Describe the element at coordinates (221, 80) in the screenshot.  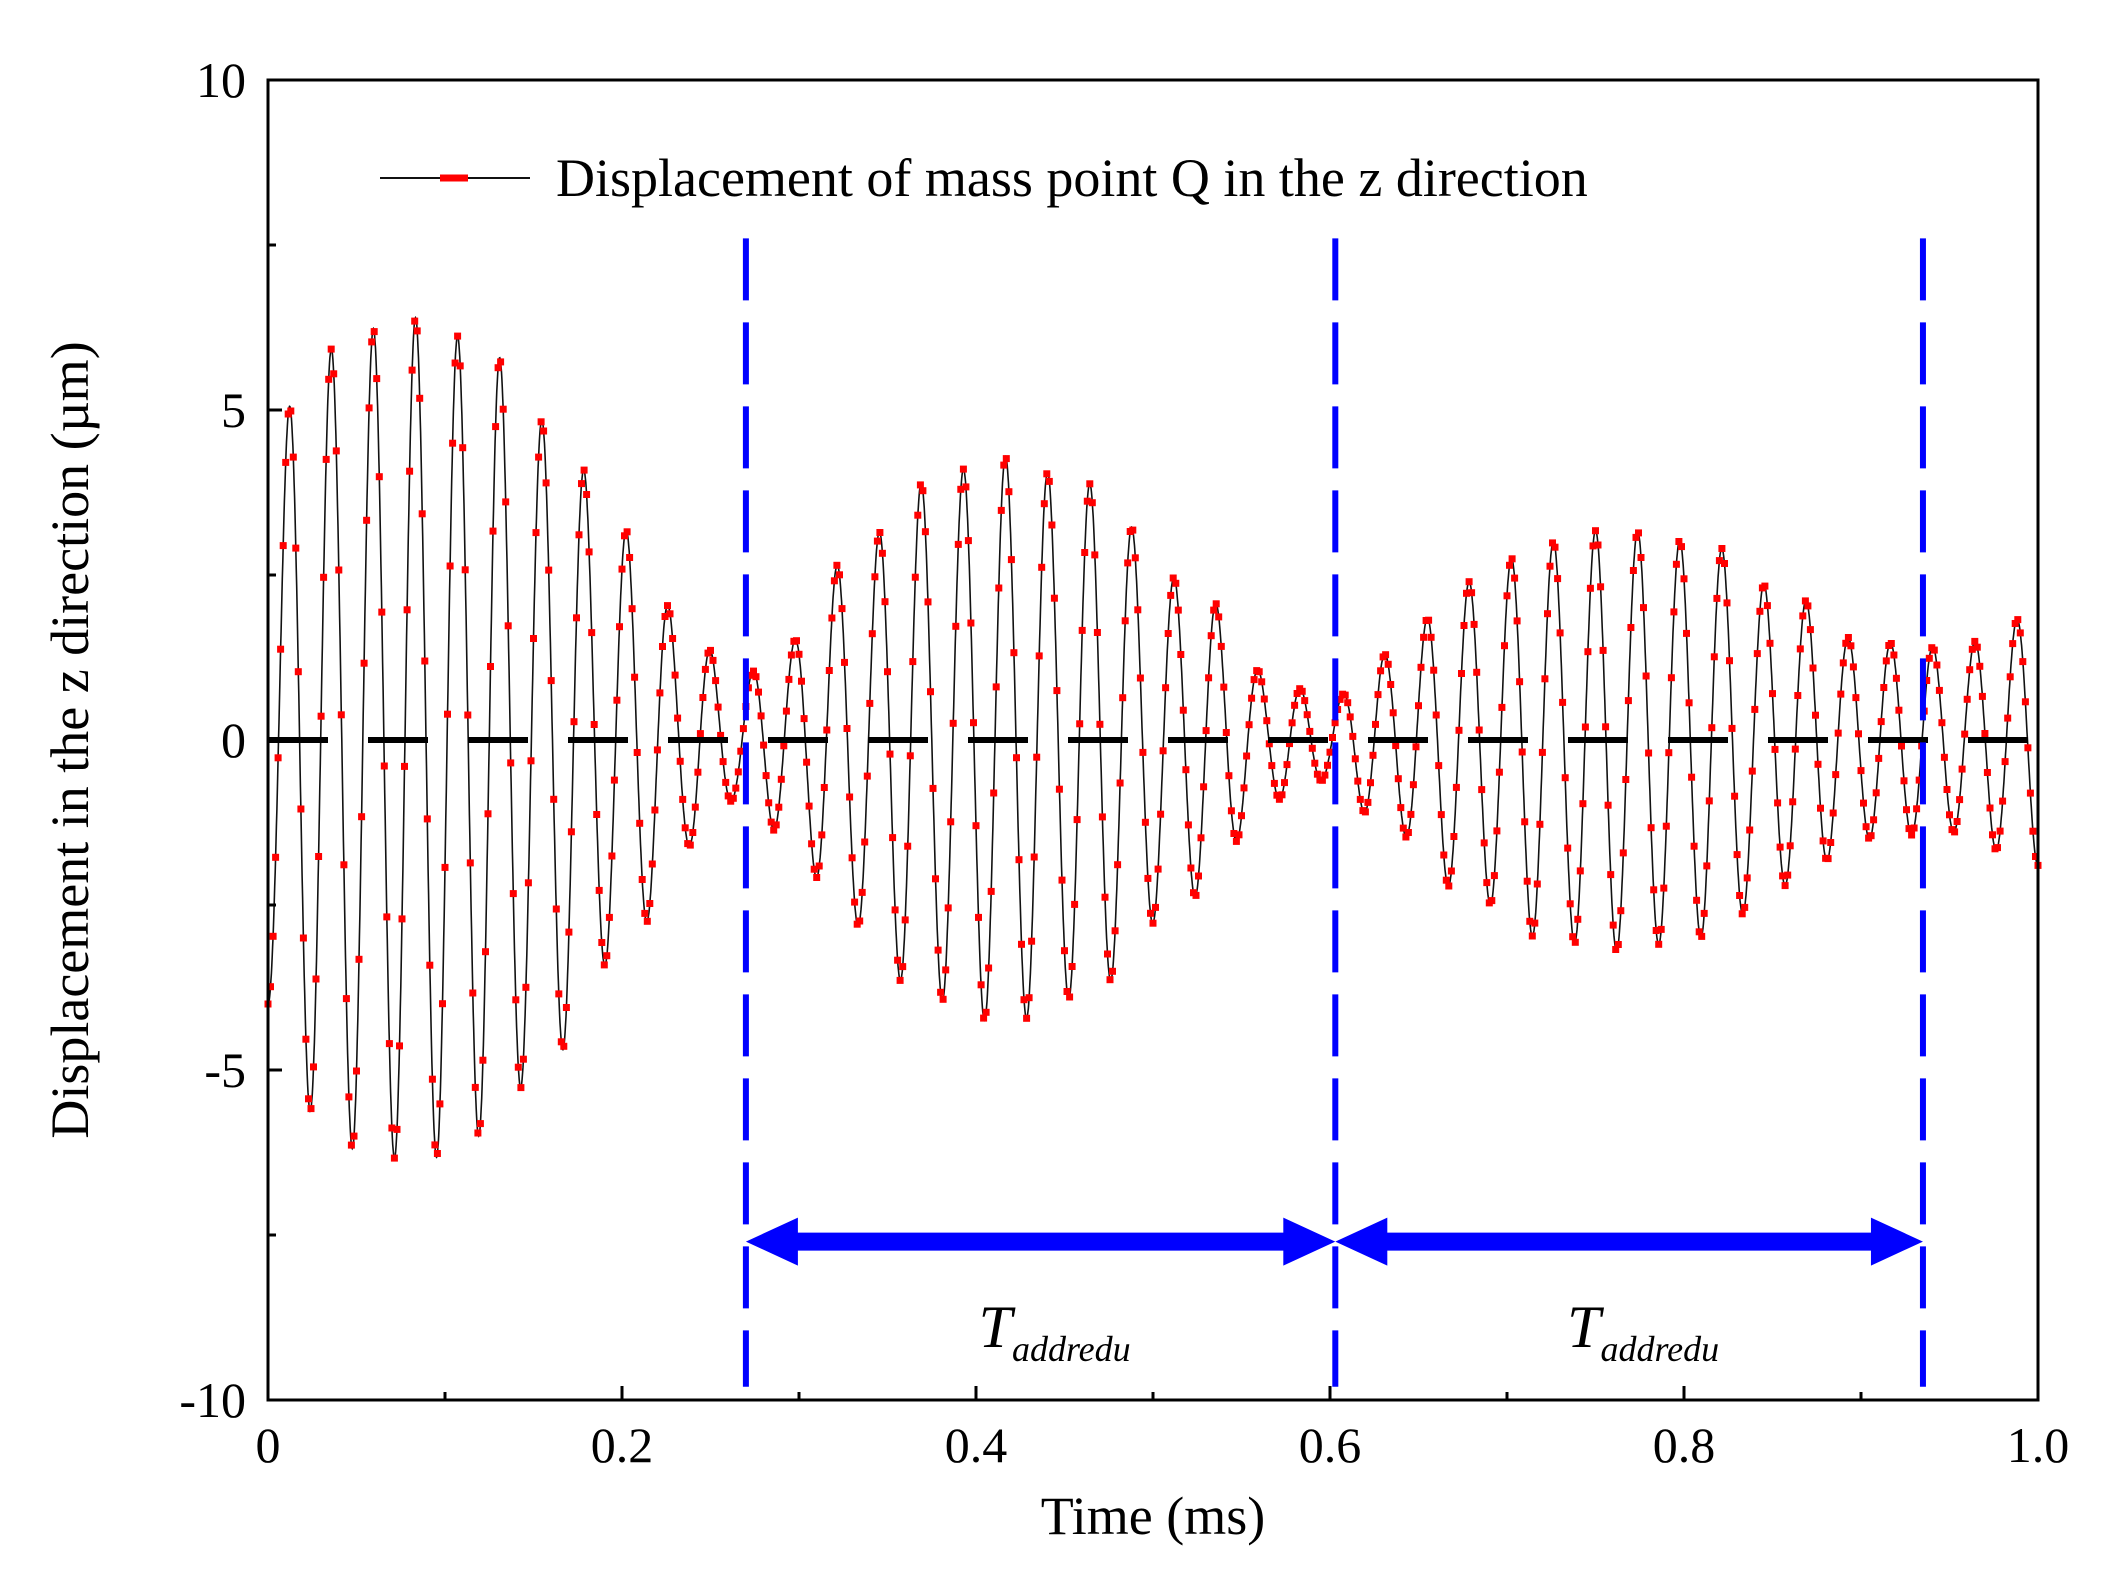
I see `y-tick-label: 10` at that location.